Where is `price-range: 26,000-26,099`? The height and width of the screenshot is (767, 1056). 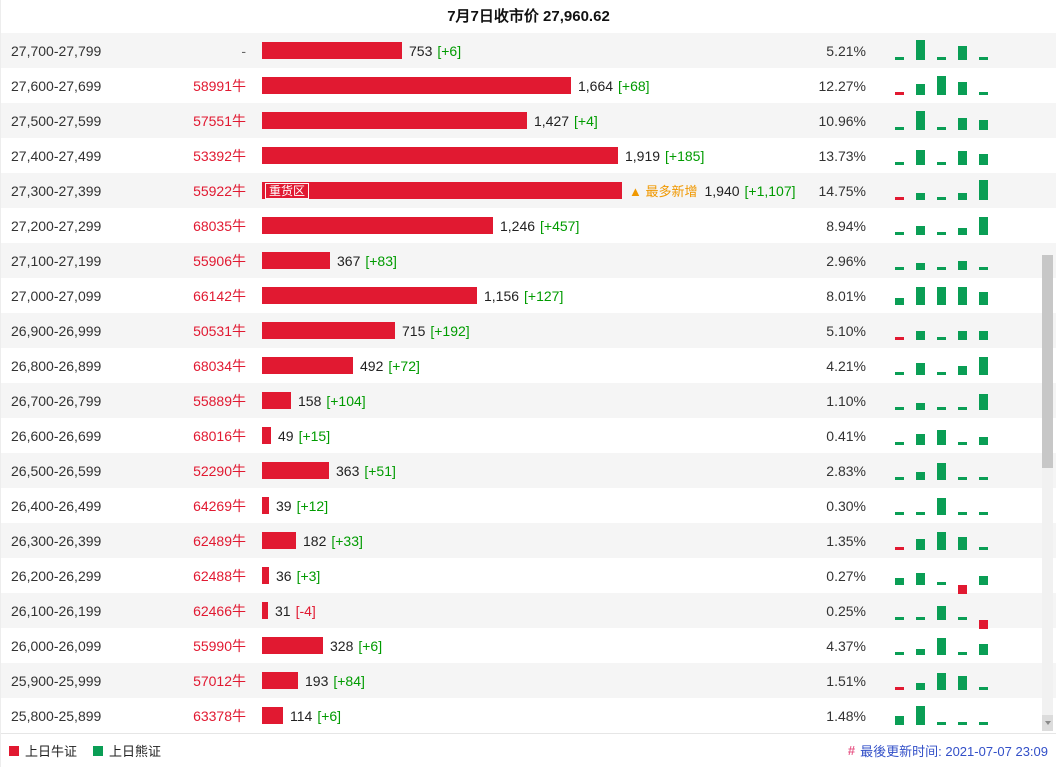
price-range: 26,000-26,099 is located at coordinates (56, 645).